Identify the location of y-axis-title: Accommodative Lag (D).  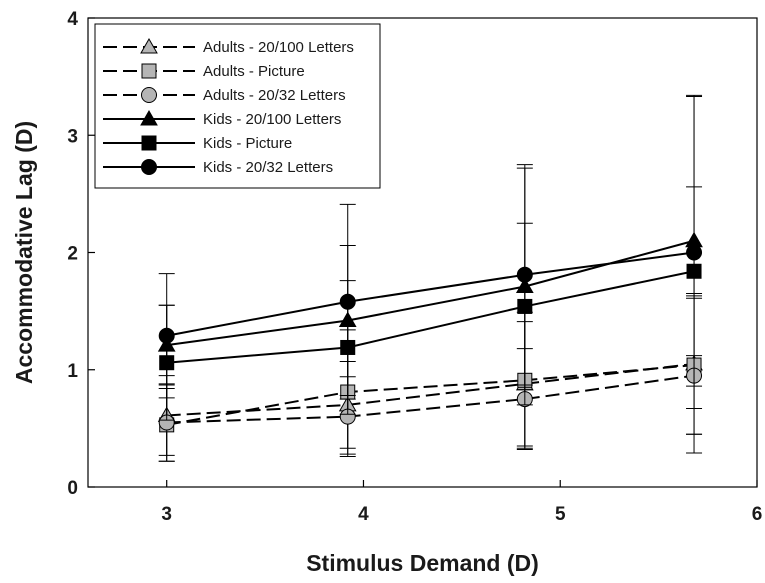
(24, 252).